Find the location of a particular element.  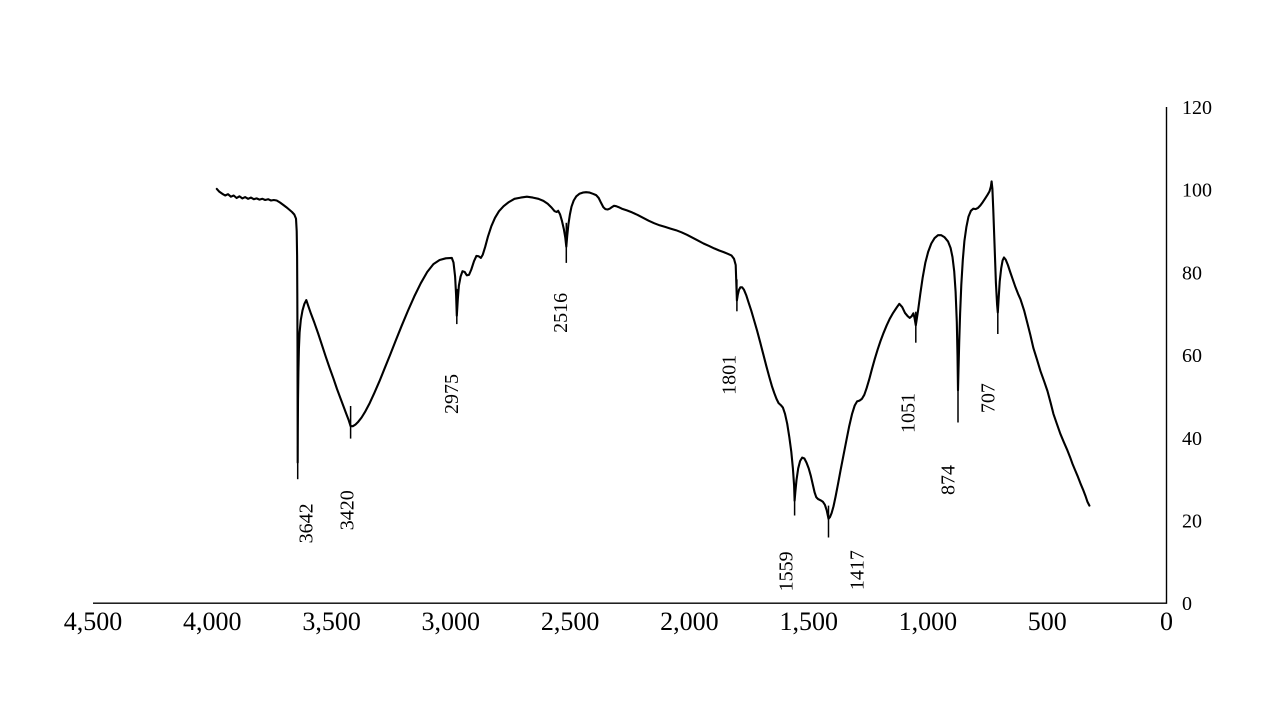

peak-label-1417: 1417 is located at coordinates (857, 570).